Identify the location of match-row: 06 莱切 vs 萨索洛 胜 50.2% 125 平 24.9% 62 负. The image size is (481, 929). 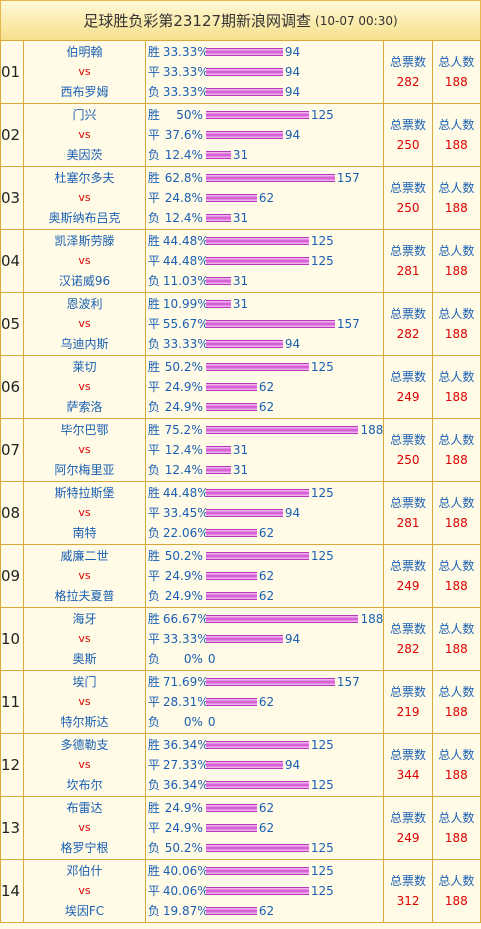
(240, 387).